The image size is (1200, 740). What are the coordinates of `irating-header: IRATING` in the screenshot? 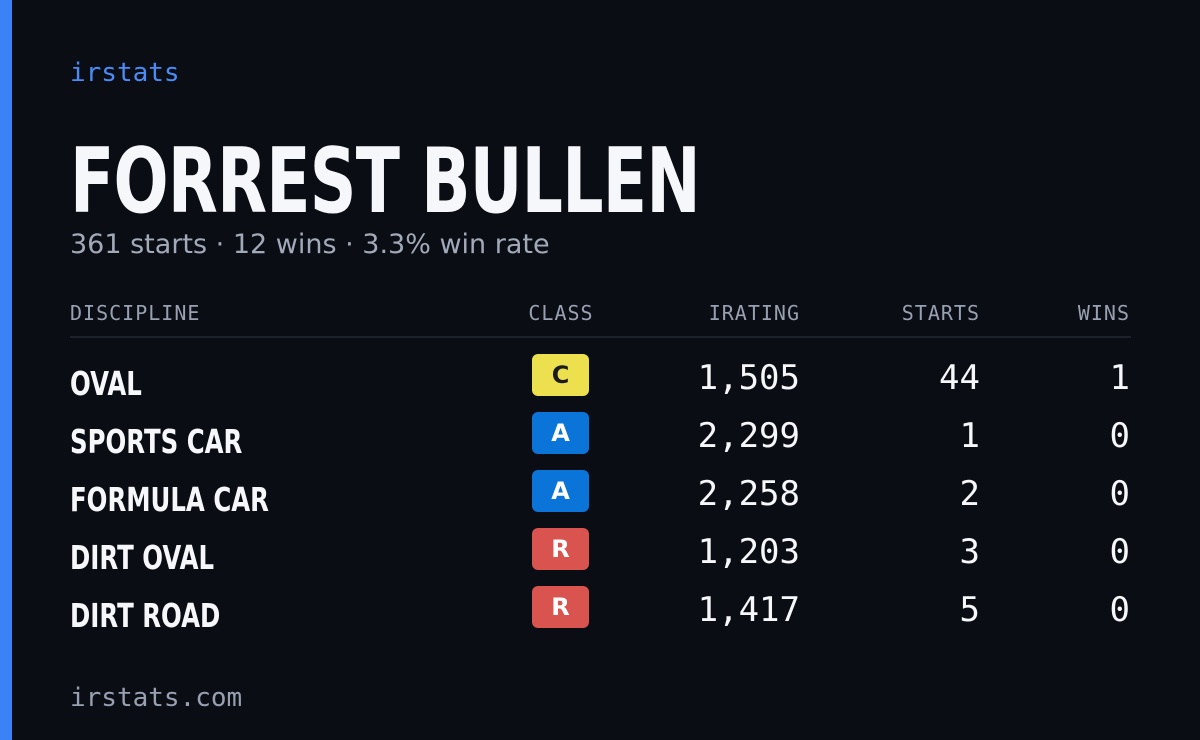 It's located at (754, 313).